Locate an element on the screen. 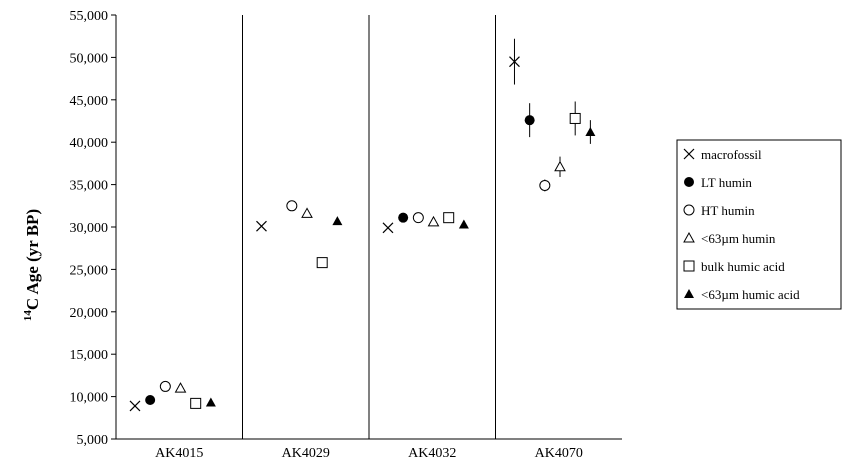  legend-marker-cross is located at coordinates (689, 154).